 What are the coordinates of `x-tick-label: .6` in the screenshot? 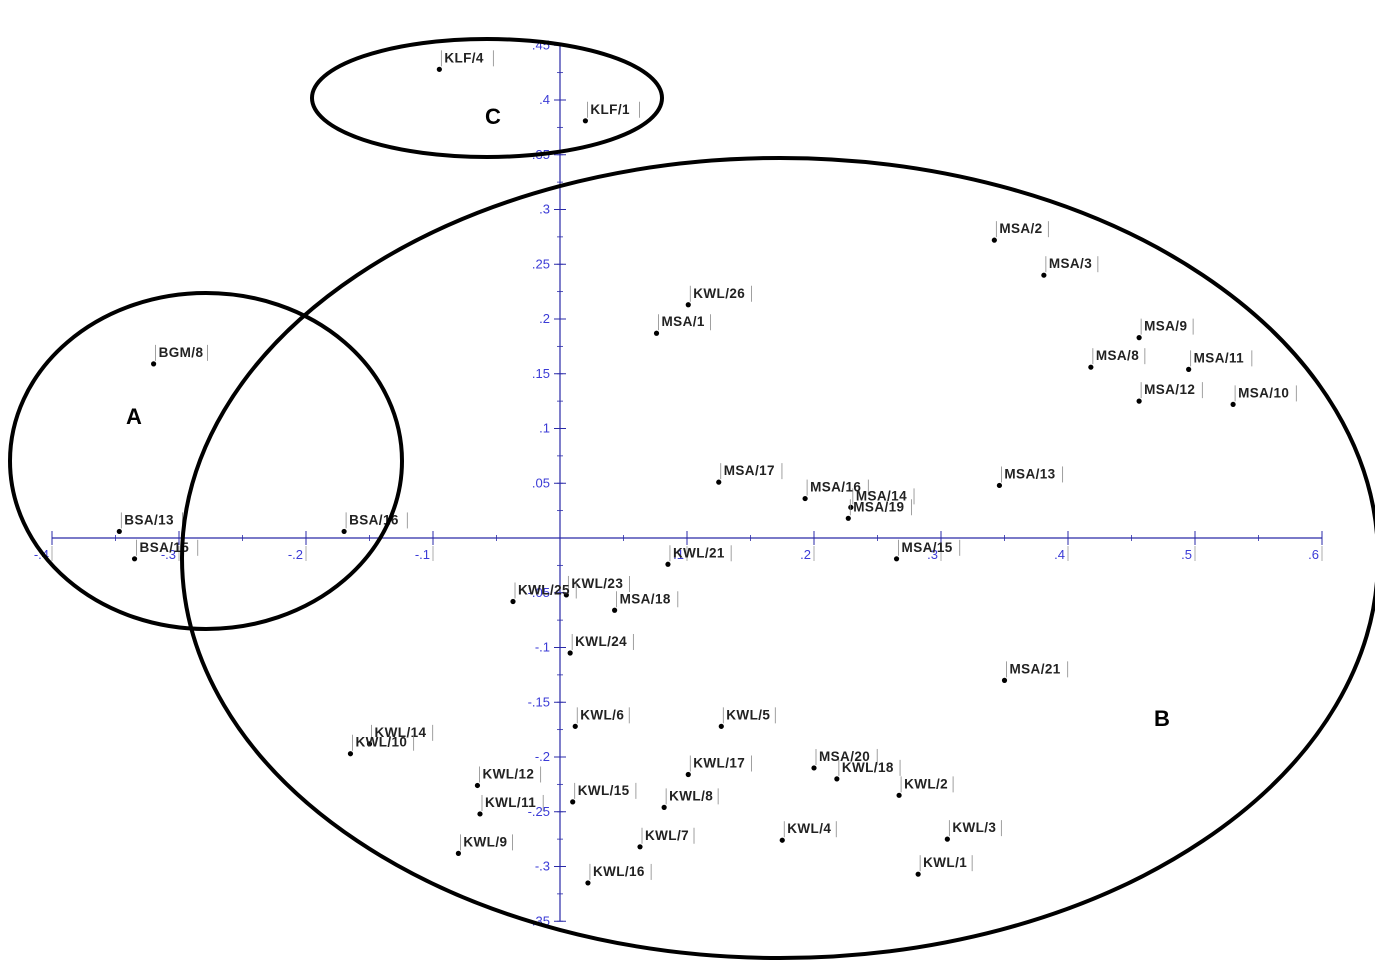 It's located at (1313, 554).